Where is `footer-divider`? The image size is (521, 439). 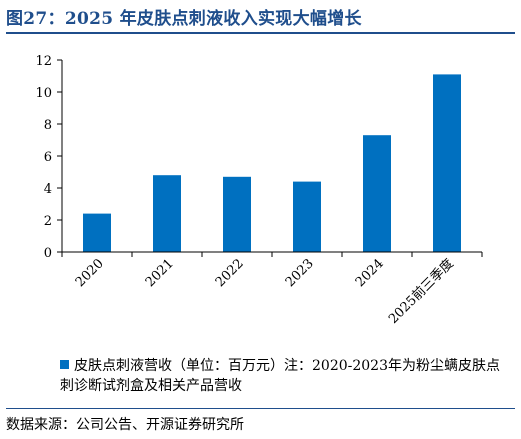 footer-divider is located at coordinates (260, 408).